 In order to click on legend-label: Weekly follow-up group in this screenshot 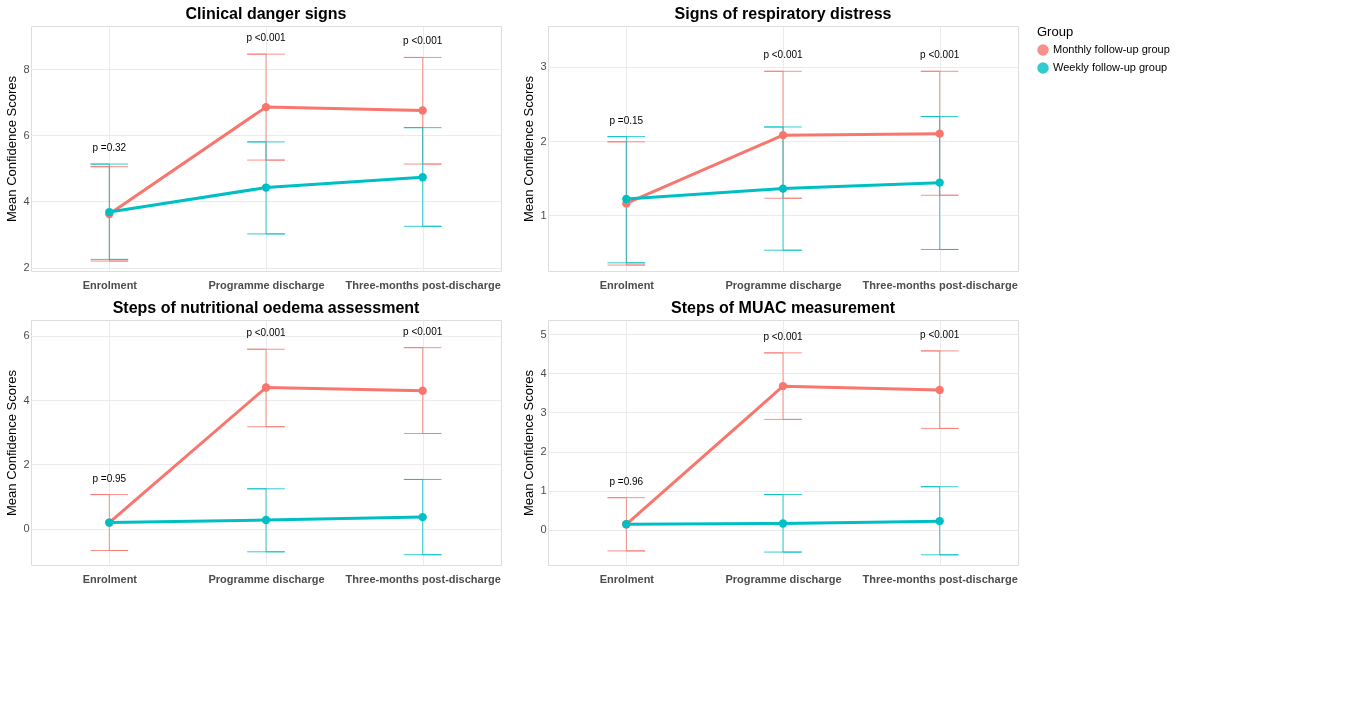, I will do `click(1110, 67)`.